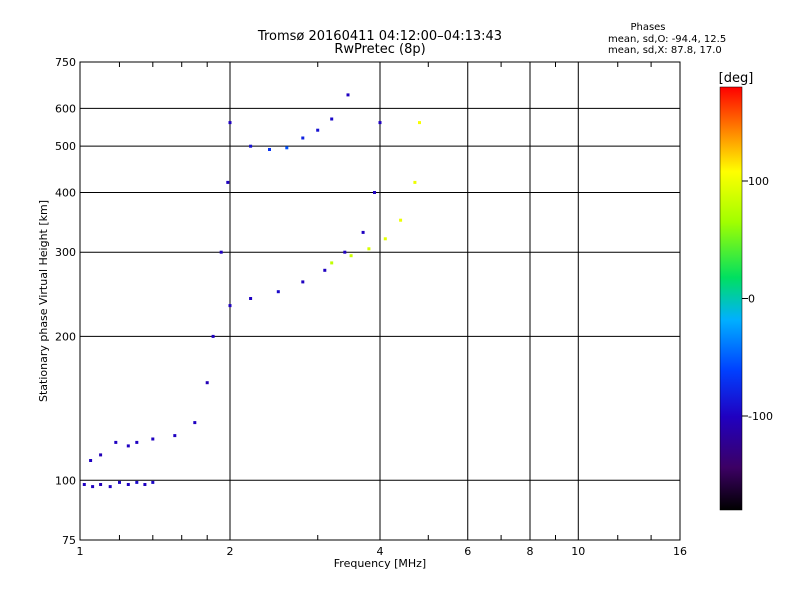 This screenshot has width=800, height=604. I want to click on y-tick-label: 300, so click(65, 252).